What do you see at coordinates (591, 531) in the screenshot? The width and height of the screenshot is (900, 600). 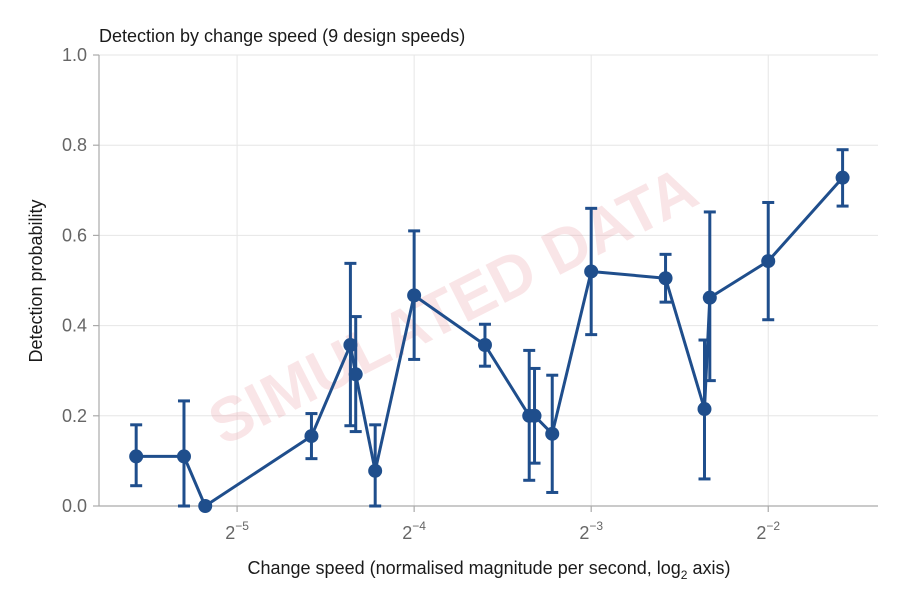 I see `x-tick-label: 2−3` at bounding box center [591, 531].